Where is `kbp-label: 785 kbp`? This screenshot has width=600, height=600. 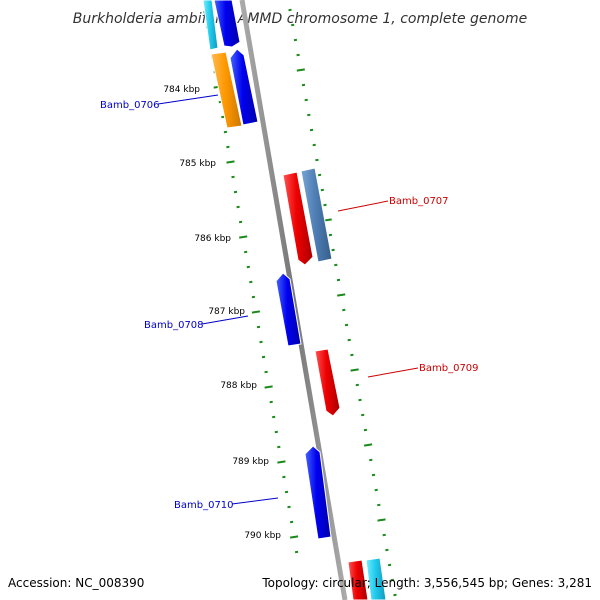 kbp-label: 785 kbp is located at coordinates (197, 164).